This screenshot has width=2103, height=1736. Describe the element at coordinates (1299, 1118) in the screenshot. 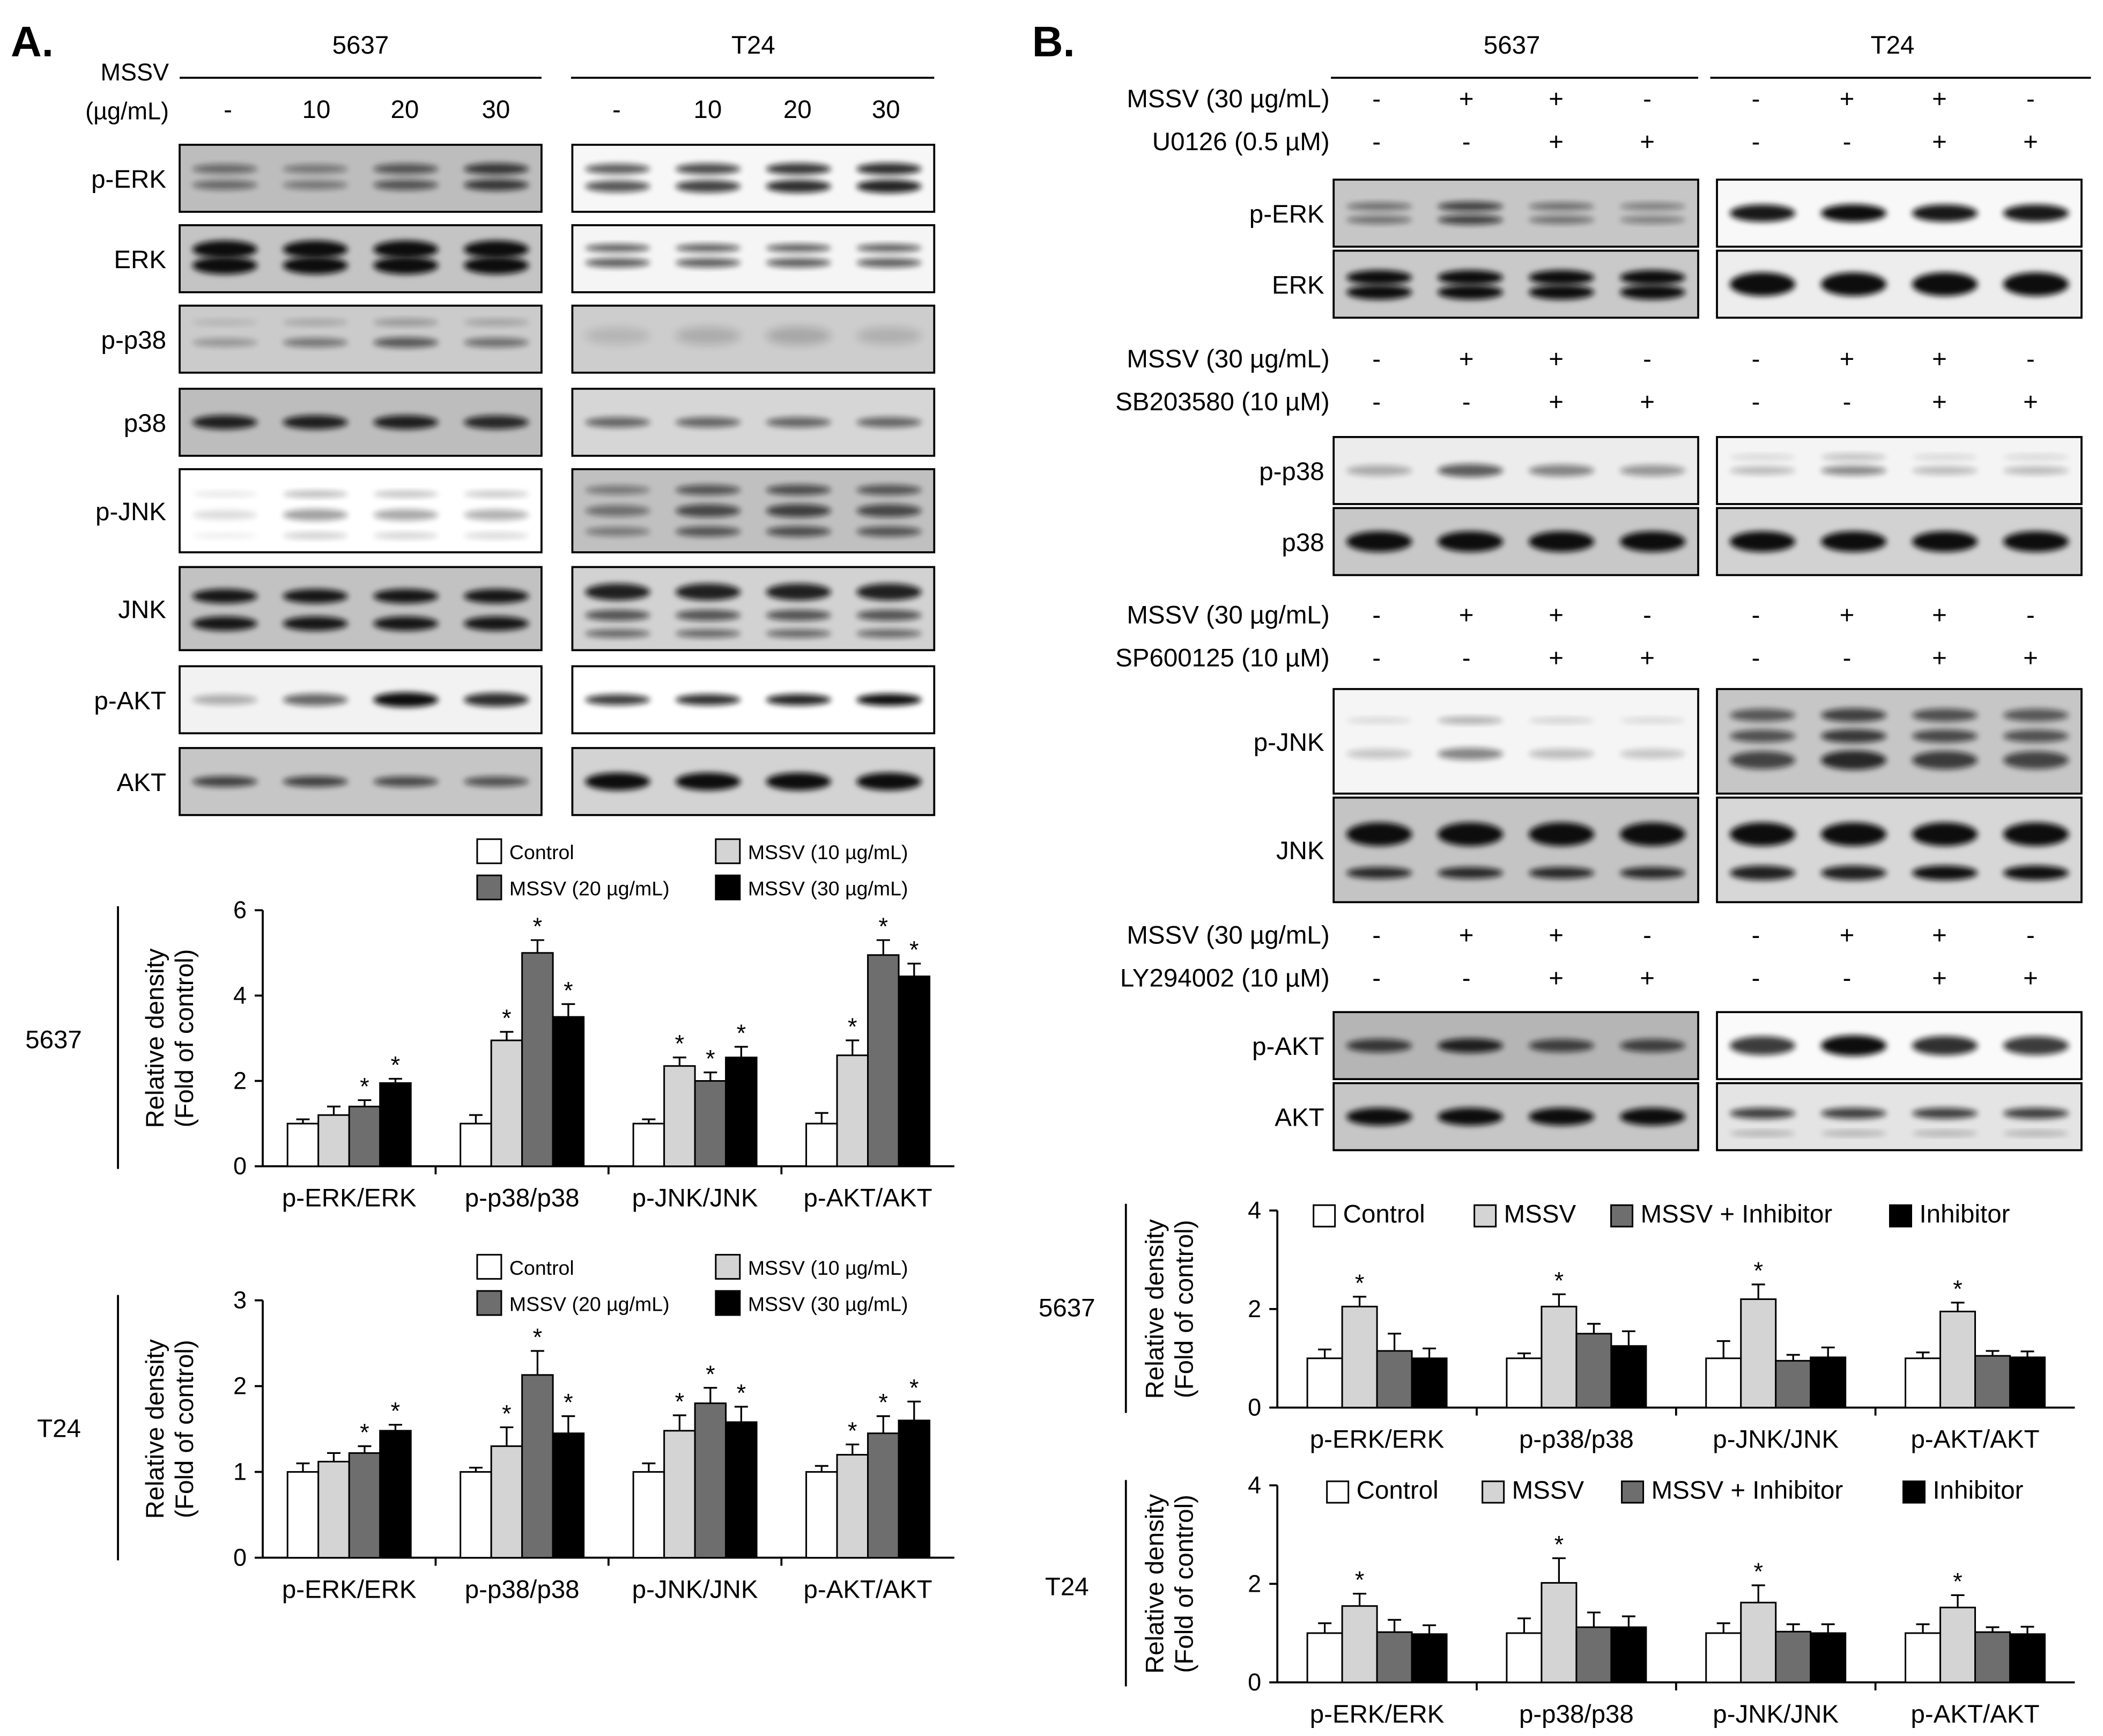

I see `blot-label: AKT` at that location.